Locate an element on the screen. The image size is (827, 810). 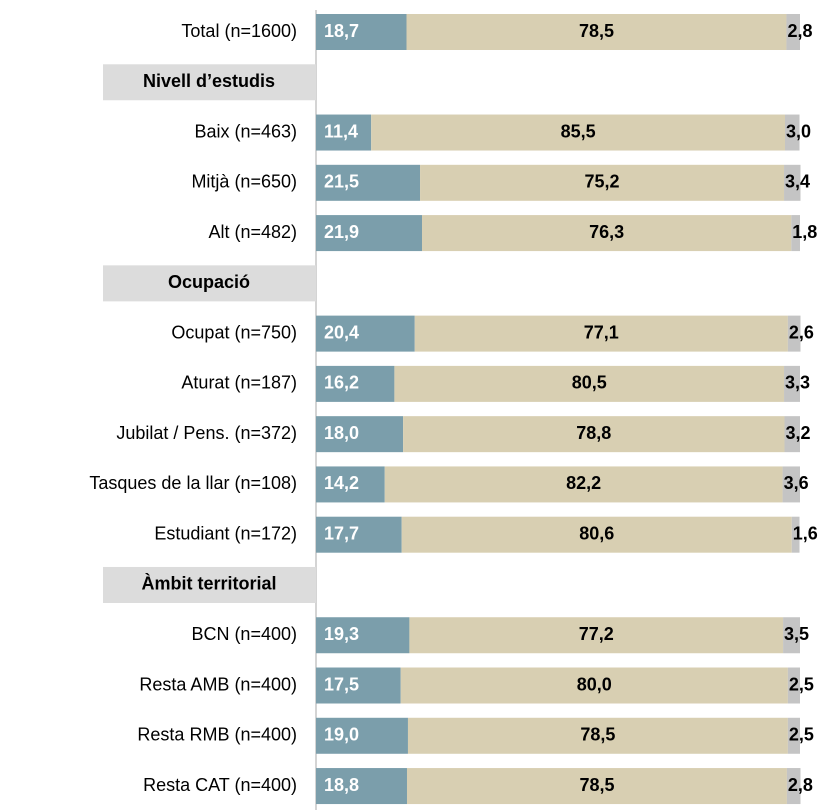
value-label: 77,2 is located at coordinates (596, 634).